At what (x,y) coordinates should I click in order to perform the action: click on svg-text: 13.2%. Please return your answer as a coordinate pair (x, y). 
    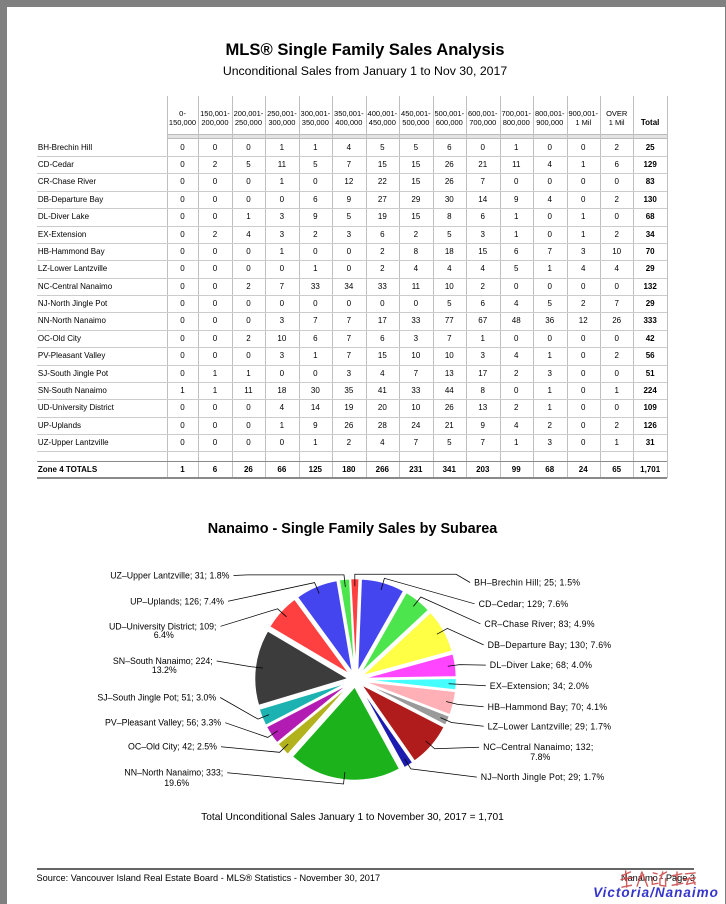
    Looking at the image, I should click on (164, 670).